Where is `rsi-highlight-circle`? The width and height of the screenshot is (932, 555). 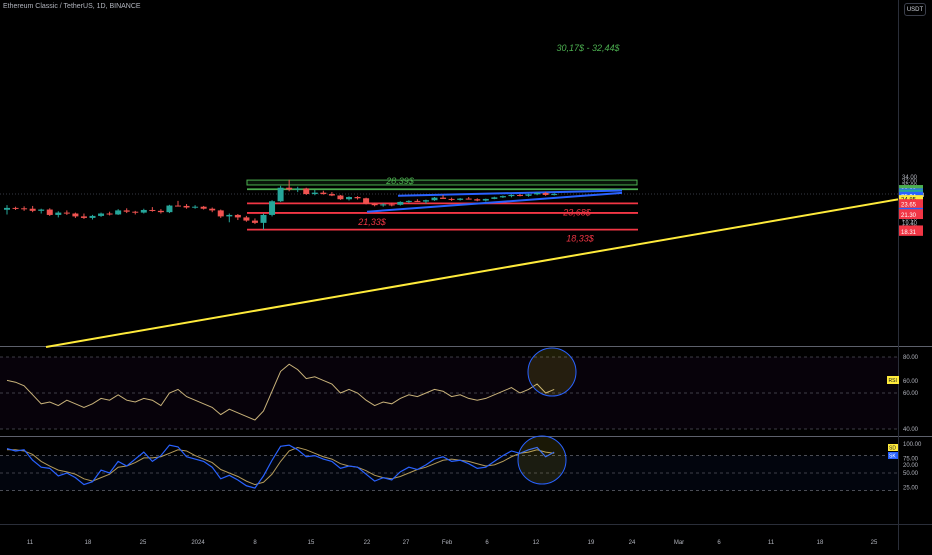 rsi-highlight-circle is located at coordinates (552, 372).